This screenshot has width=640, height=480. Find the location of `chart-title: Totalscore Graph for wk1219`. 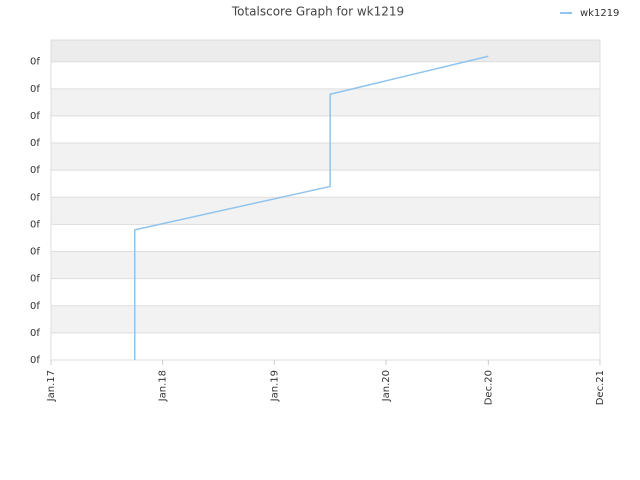

chart-title: Totalscore Graph for wk1219 is located at coordinates (317, 12).